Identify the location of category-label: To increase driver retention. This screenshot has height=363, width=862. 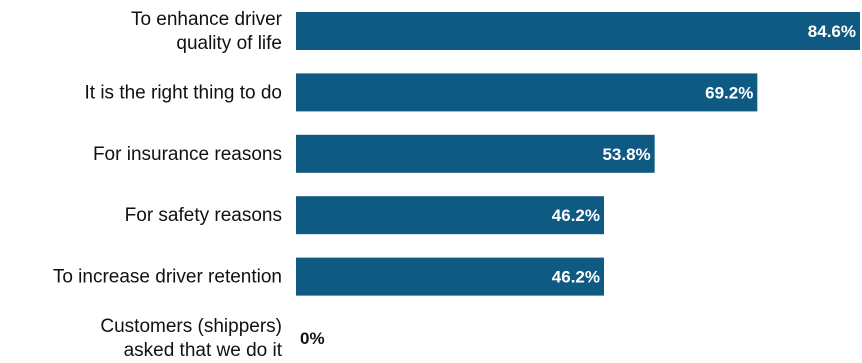
(167, 277).